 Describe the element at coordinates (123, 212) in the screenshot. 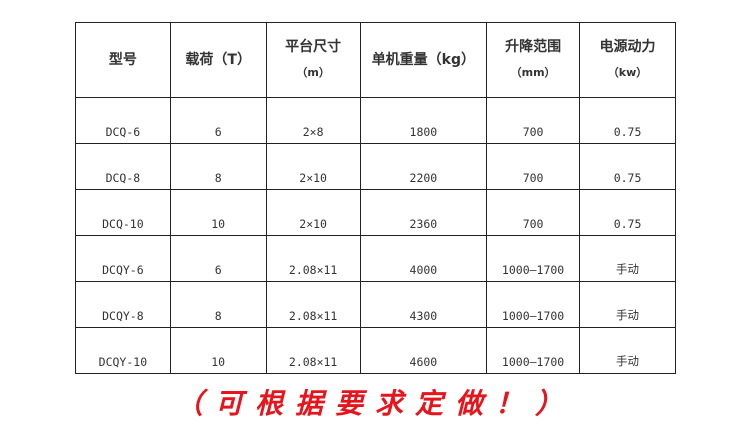

I see `table-cell: DCQ-10` at that location.